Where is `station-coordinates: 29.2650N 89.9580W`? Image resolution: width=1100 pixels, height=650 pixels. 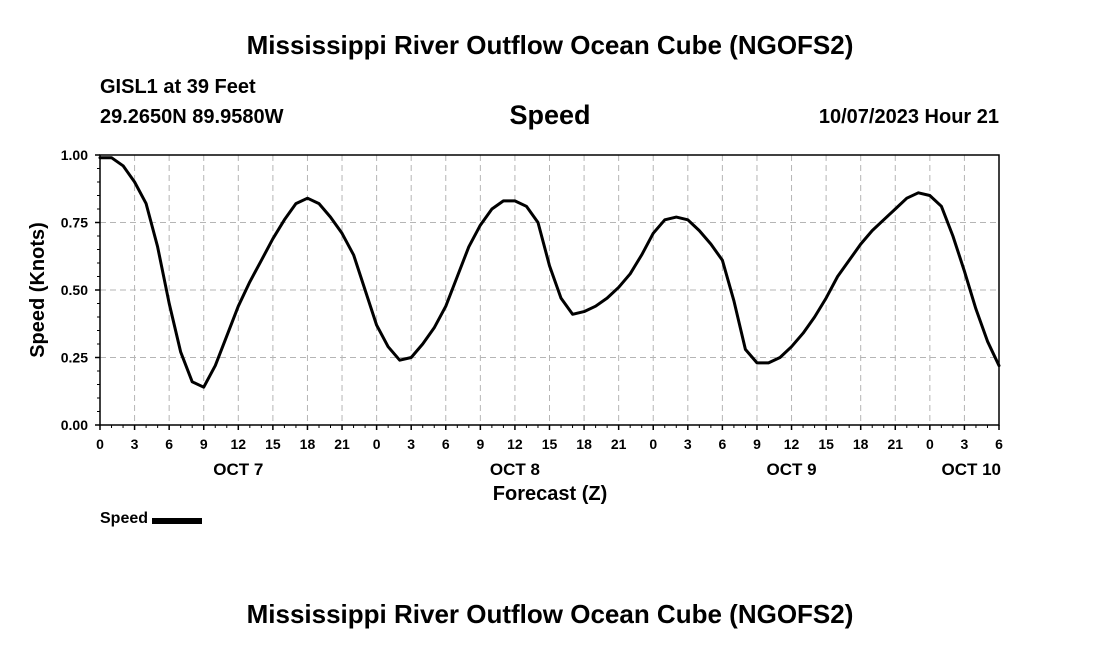 station-coordinates: 29.2650N 89.9580W is located at coordinates (192, 117).